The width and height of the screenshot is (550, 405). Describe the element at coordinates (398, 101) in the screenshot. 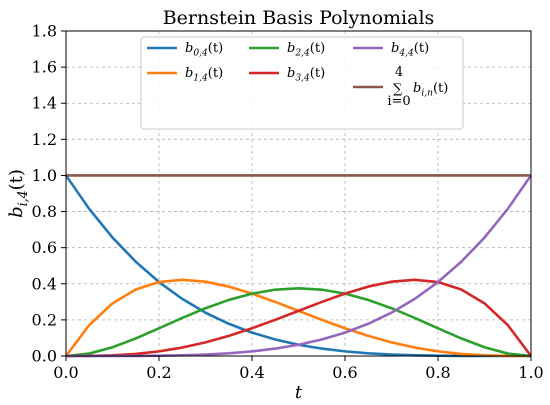

I see `svg-text: i=0` at that location.